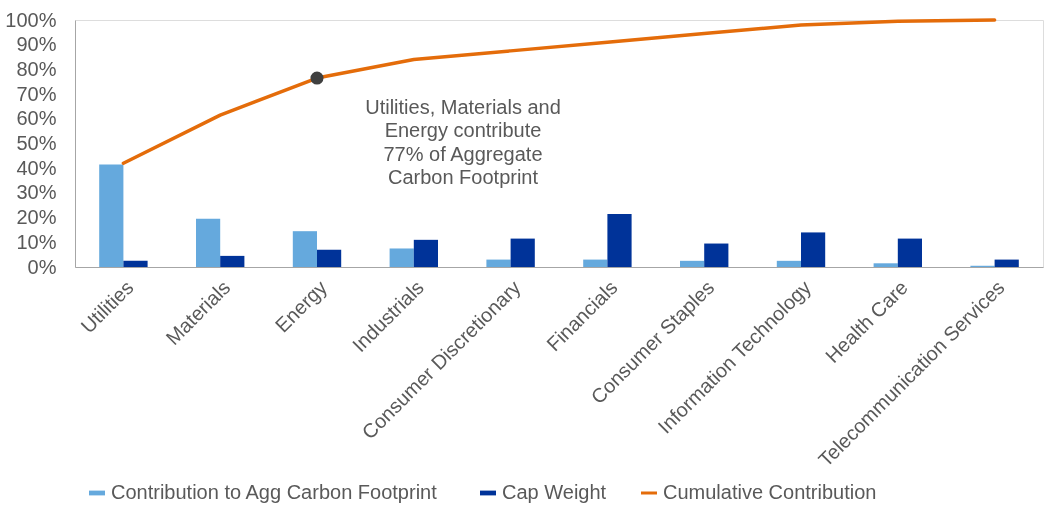  Describe the element at coordinates (36, 192) in the screenshot. I see `y-tick-label: 30%` at that location.